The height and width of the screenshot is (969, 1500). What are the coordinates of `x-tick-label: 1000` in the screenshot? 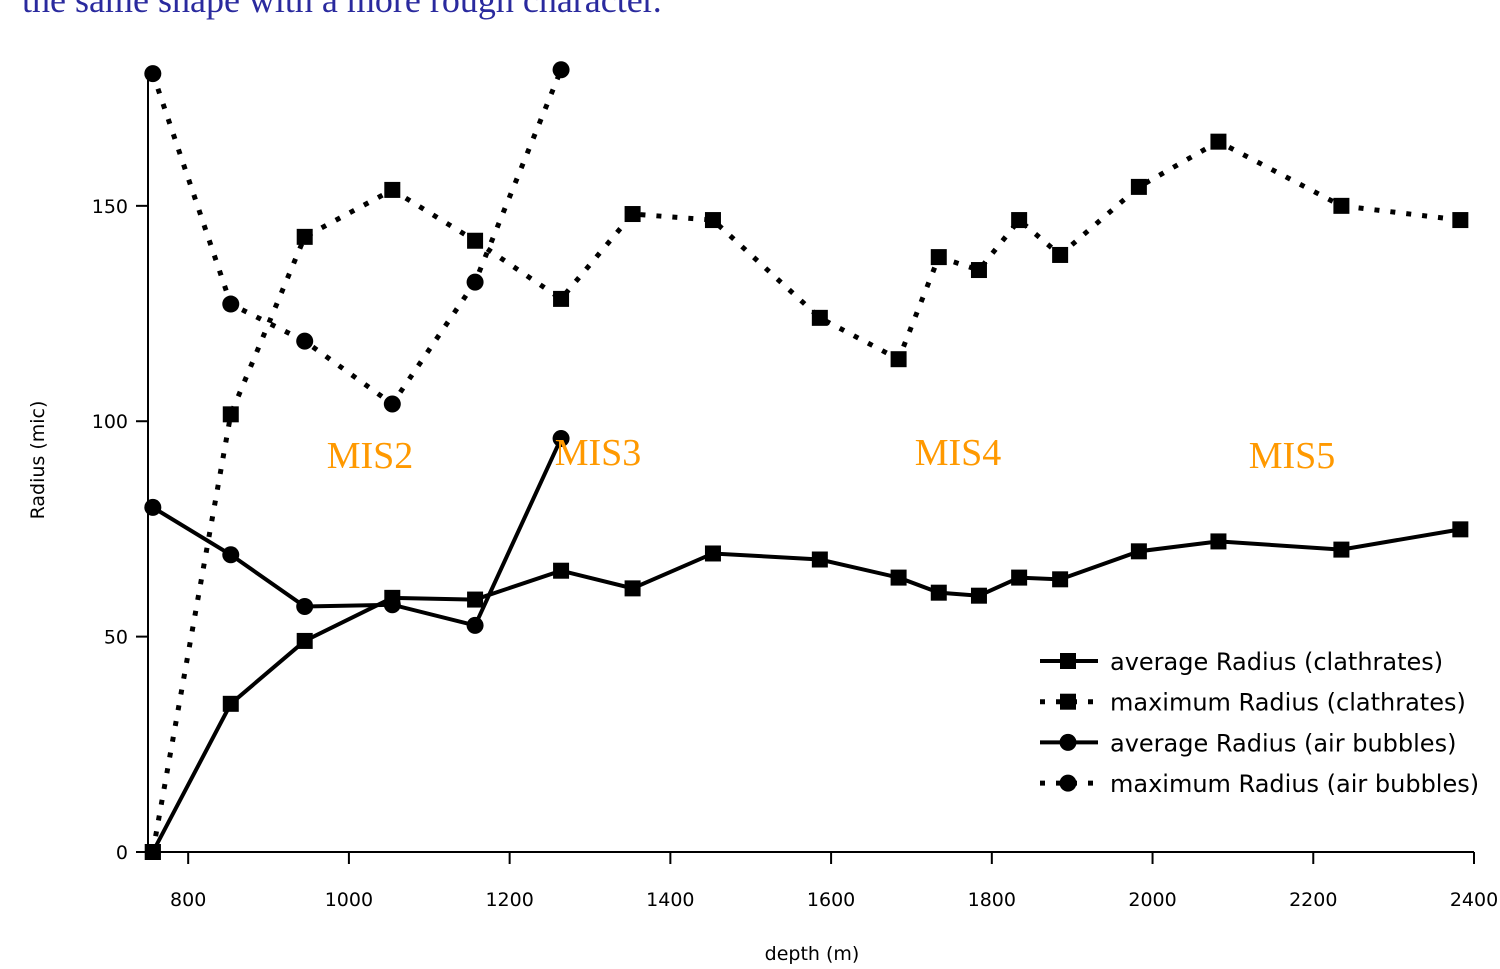 It's located at (349, 900).